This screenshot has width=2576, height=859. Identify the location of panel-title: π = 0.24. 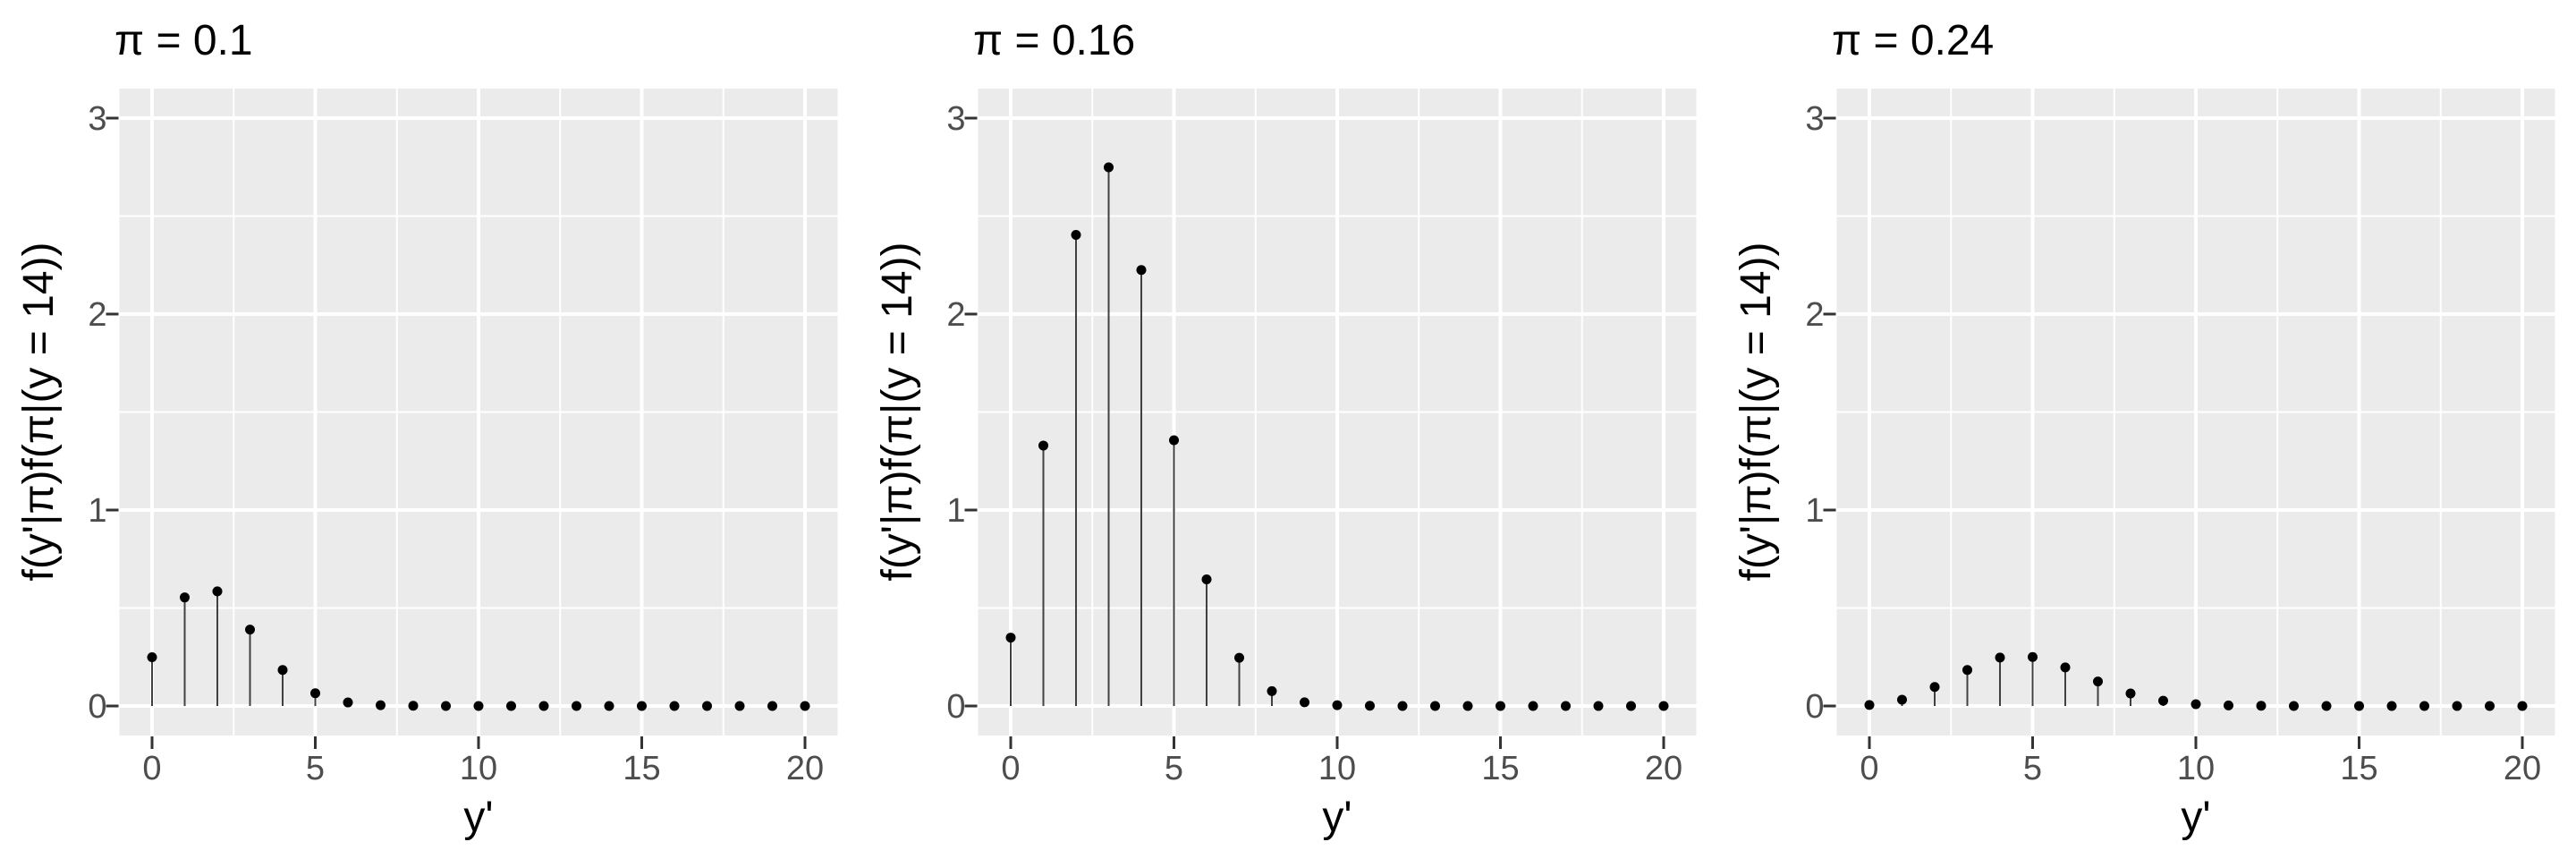
(1913, 40).